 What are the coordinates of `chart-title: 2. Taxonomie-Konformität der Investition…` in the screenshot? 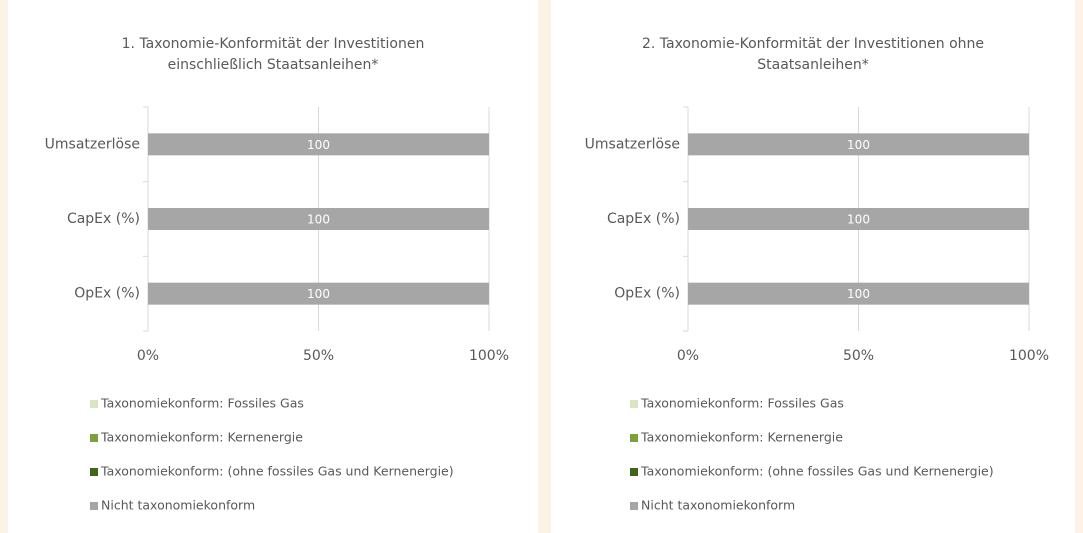 It's located at (813, 44).